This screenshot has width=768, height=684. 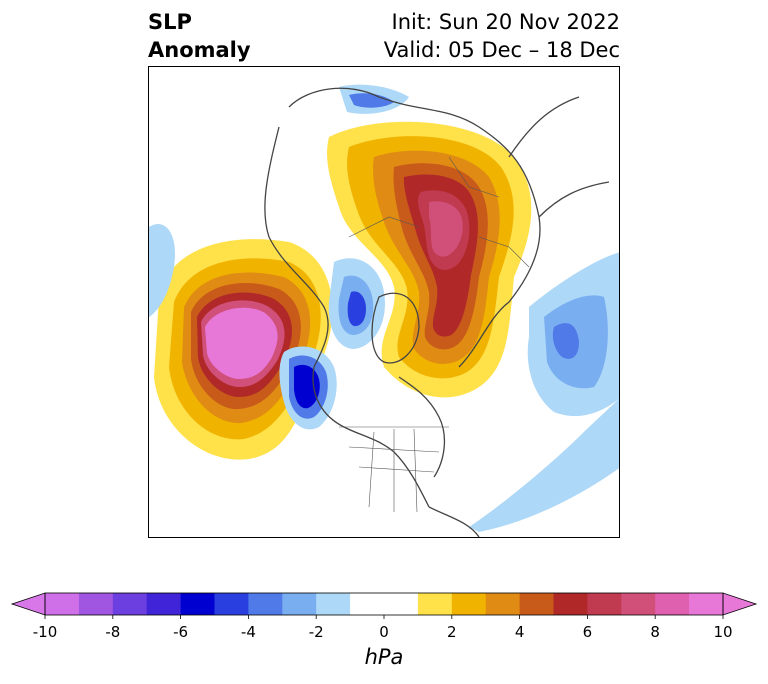 I want to click on colorbar-tick-label: 8, so click(x=655, y=632).